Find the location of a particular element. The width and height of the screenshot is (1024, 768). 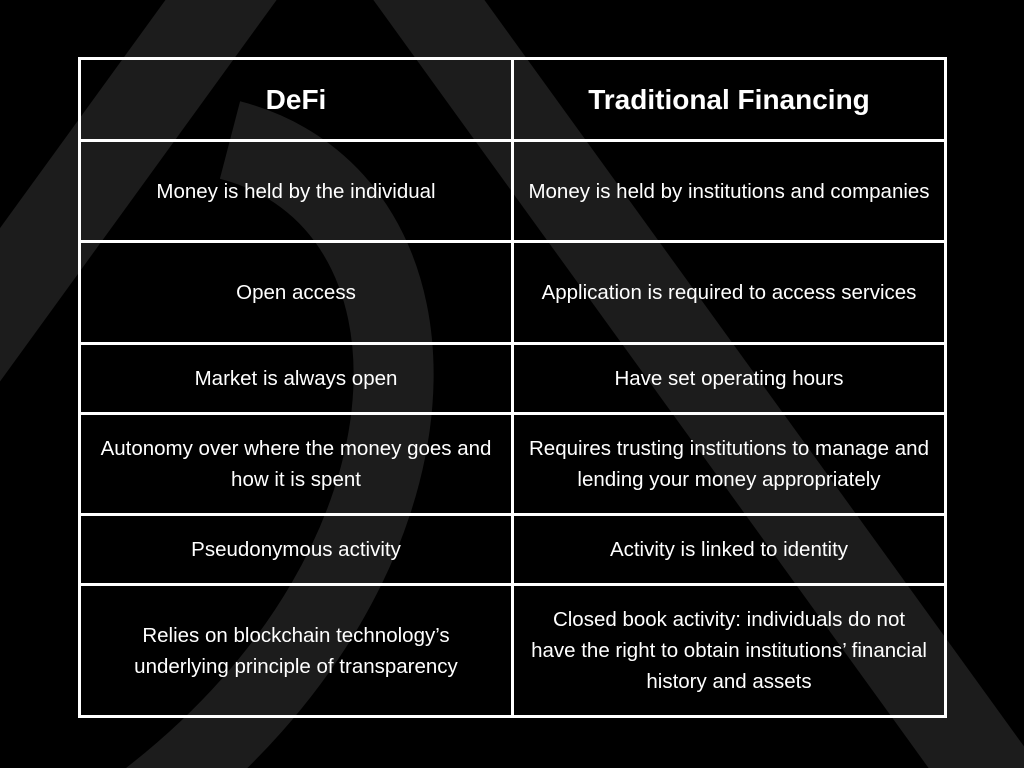

defi-cell: Market is always open is located at coordinates (296, 378).